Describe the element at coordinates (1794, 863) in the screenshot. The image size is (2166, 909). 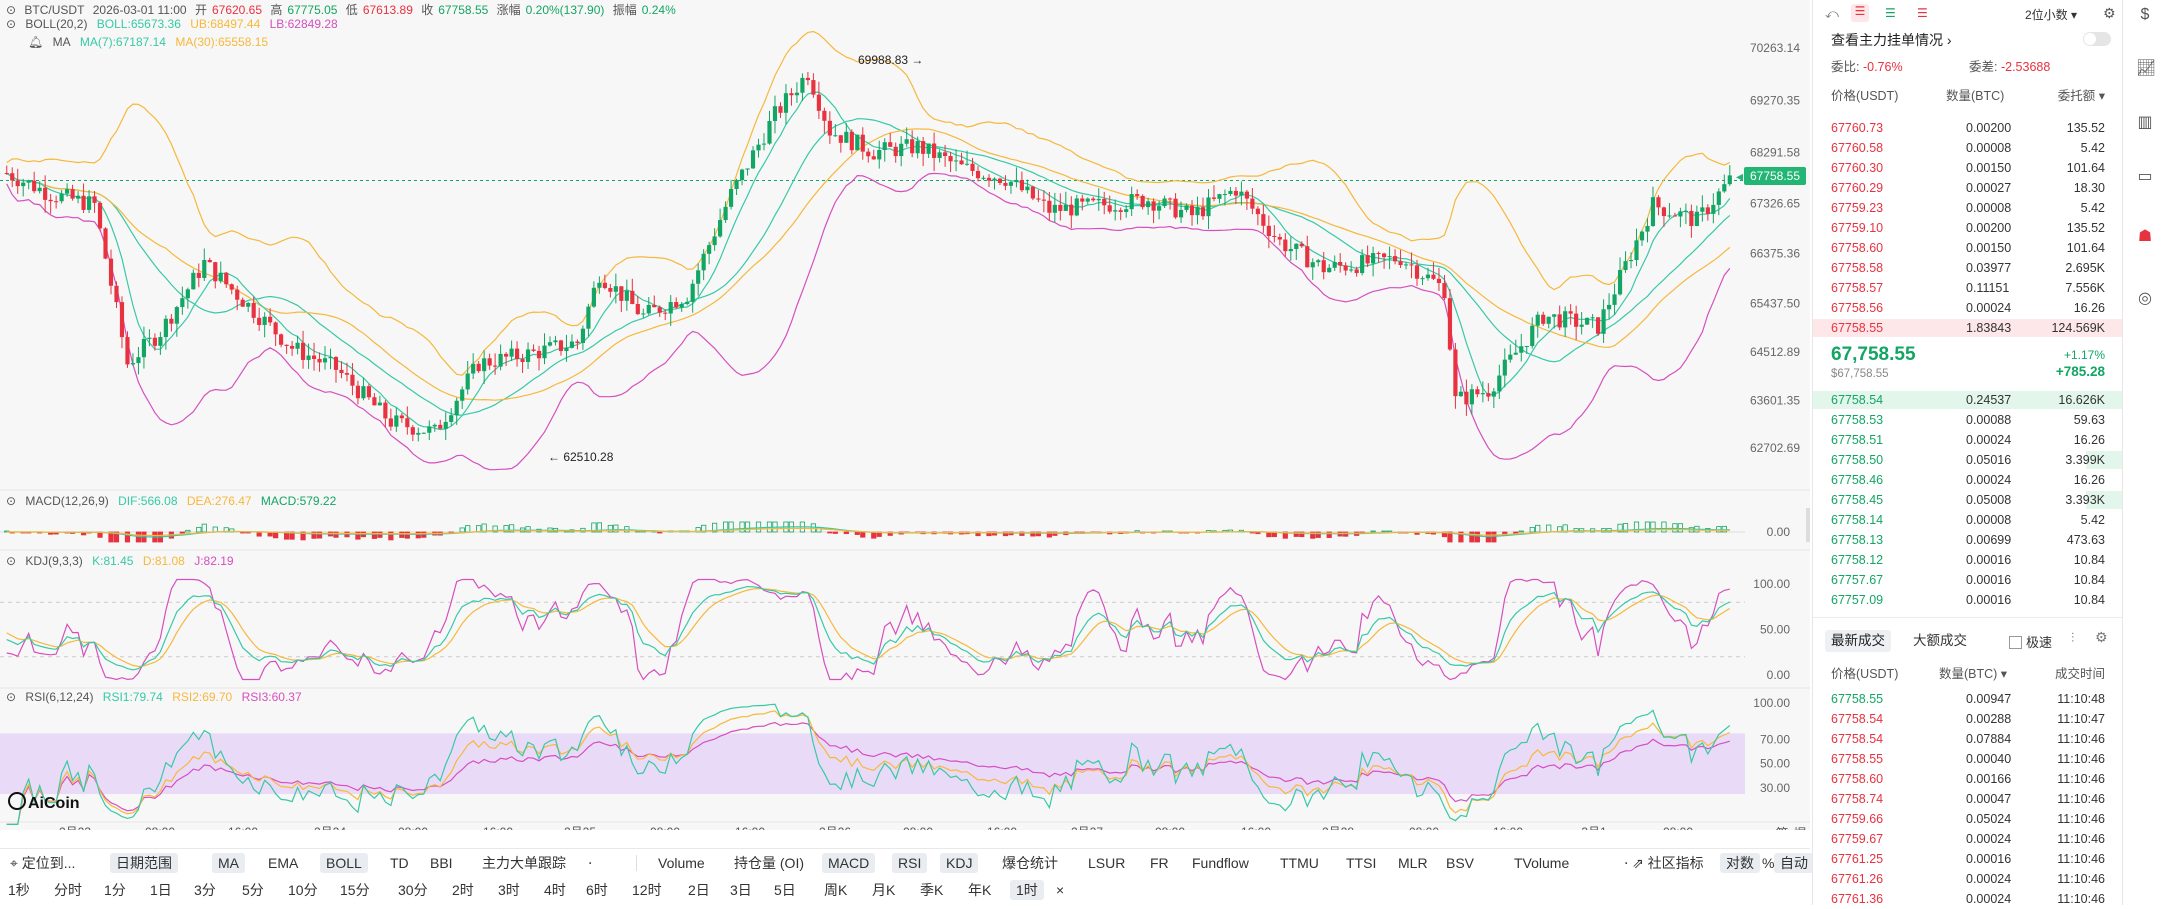
I see `auto-scale-button: 自动` at that location.